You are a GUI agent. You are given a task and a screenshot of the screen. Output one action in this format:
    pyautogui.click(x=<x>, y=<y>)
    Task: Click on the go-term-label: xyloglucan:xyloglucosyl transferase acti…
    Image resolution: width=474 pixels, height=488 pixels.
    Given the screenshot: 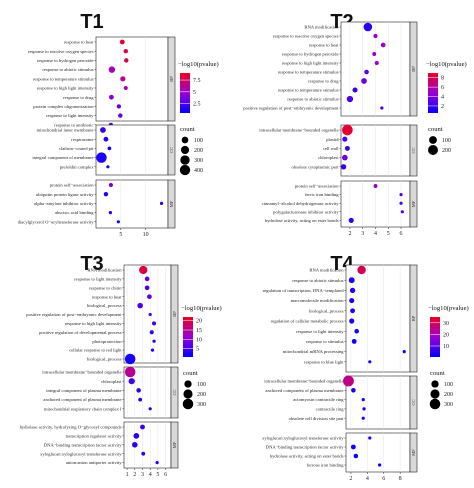 What is the action you would take?
    pyautogui.click(x=81, y=453)
    